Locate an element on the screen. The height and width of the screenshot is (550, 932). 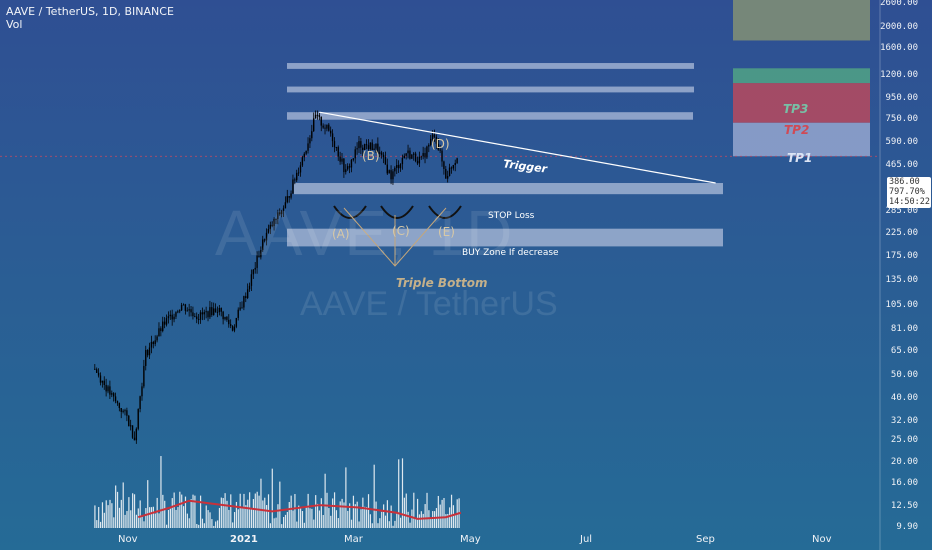
target-box is located at coordinates (801, 103).